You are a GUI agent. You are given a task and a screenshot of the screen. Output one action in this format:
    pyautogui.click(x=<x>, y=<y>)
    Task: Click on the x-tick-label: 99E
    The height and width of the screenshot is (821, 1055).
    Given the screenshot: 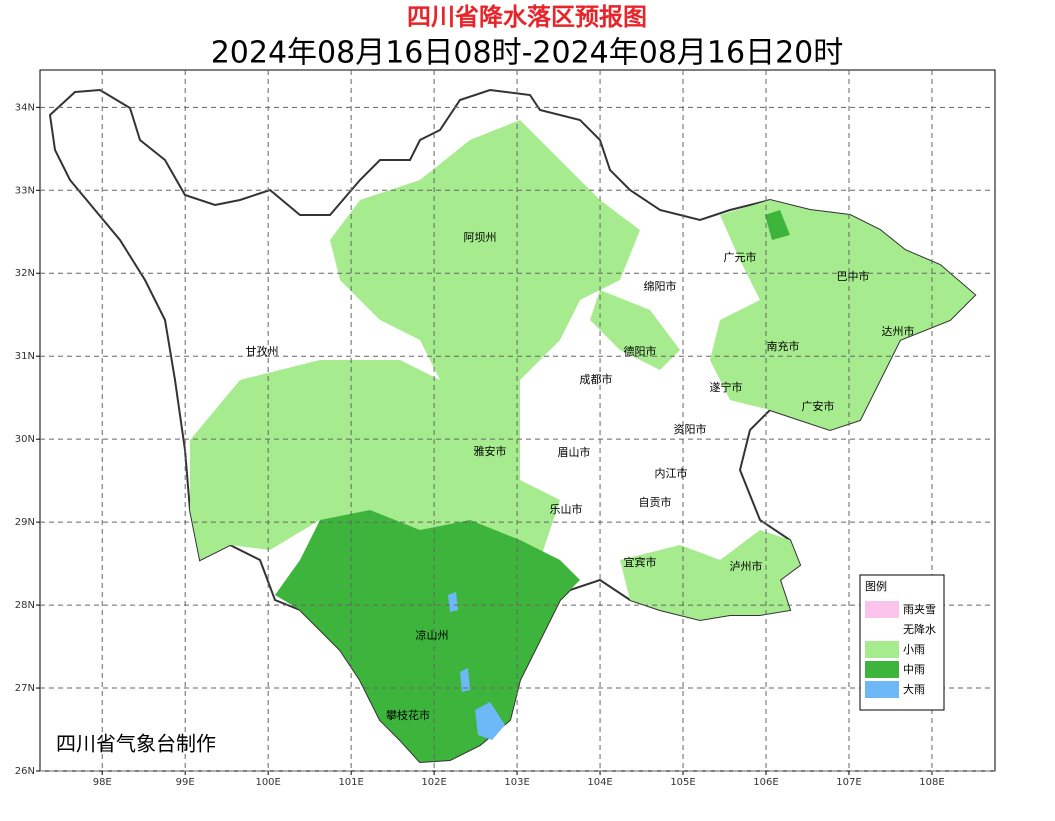 What is the action you would take?
    pyautogui.click(x=185, y=782)
    